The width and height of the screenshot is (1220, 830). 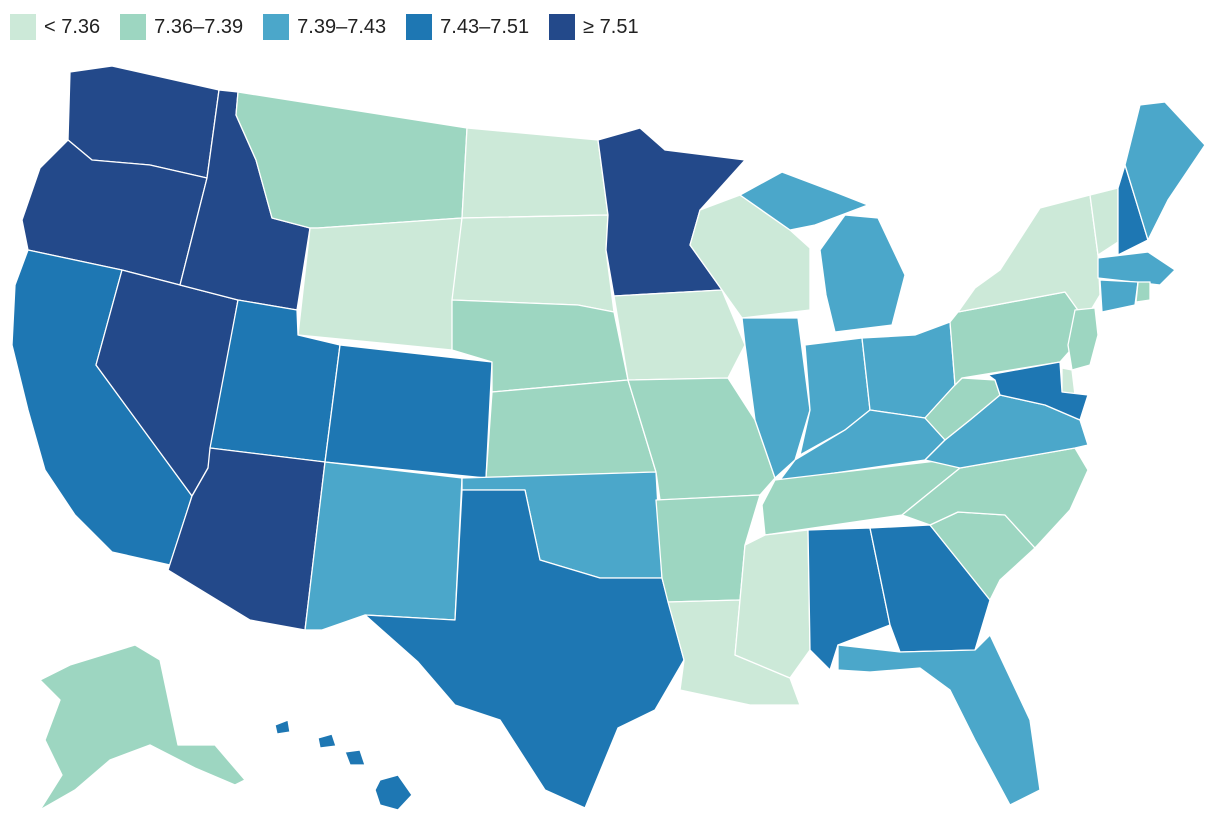 I want to click on state-montana, so click(x=351, y=160).